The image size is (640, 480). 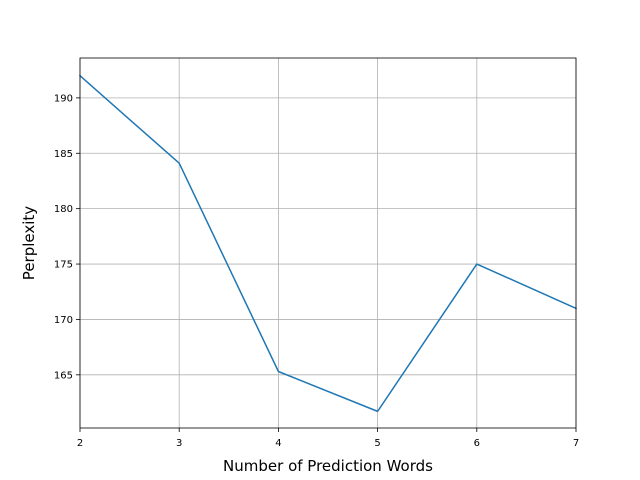 What do you see at coordinates (63, 320) in the screenshot?
I see `y-tick-label: 170` at bounding box center [63, 320].